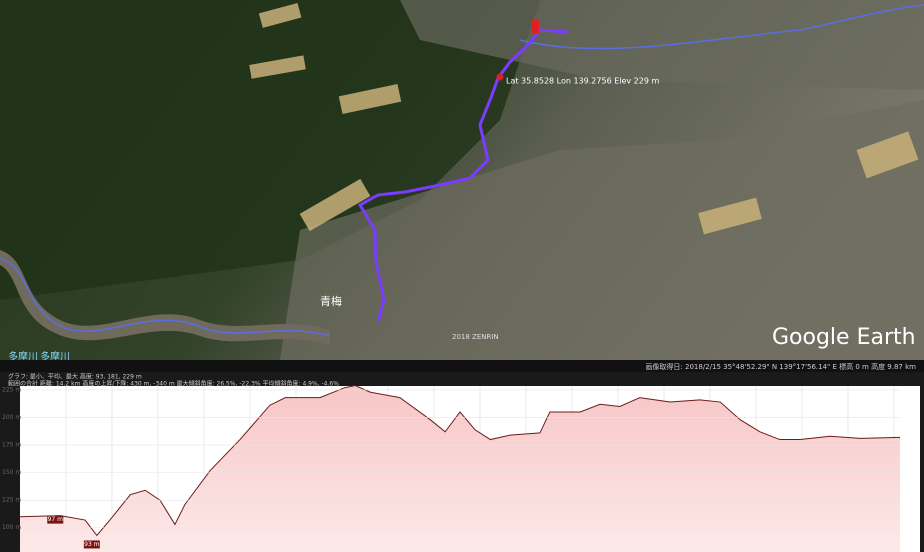 This screenshot has height=552, width=924. I want to click on y-tick-label: 200 m, so click(11, 417).